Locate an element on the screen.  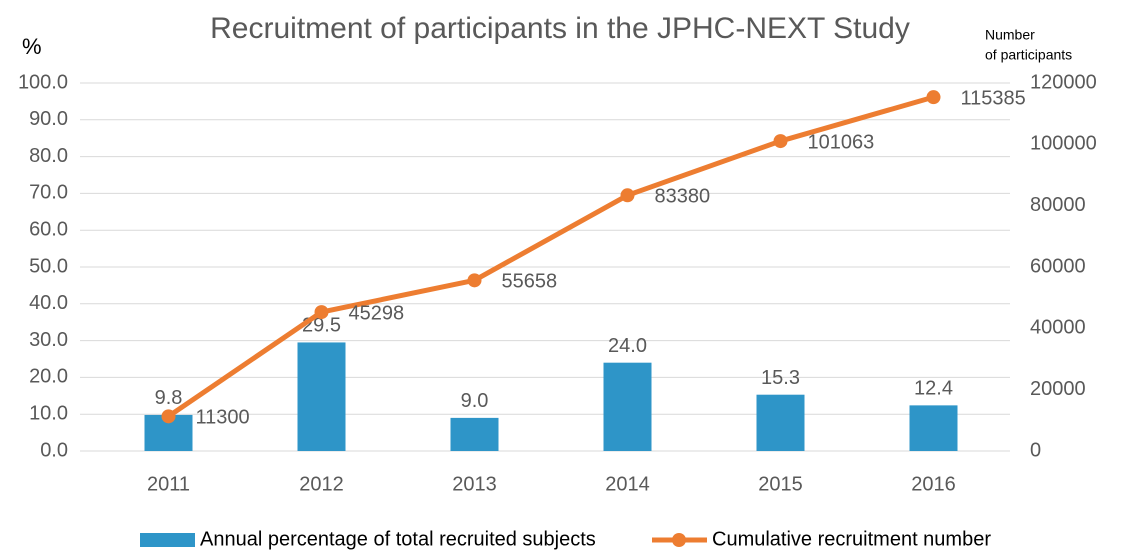
y-axis-label: % is located at coordinates (32, 46).